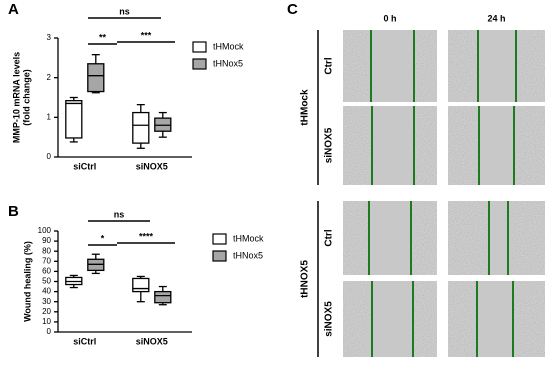 This screenshot has width=550, height=366. Describe the element at coordinates (46, 291) in the screenshot. I see `y-tick-label: 40` at that location.